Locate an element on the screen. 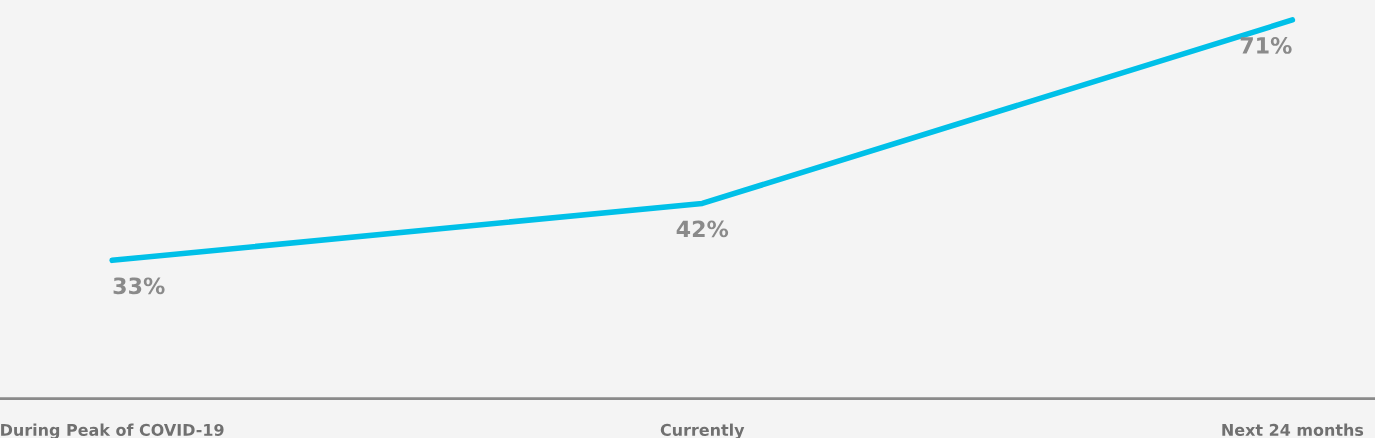  data-label: 42% is located at coordinates (702, 229).